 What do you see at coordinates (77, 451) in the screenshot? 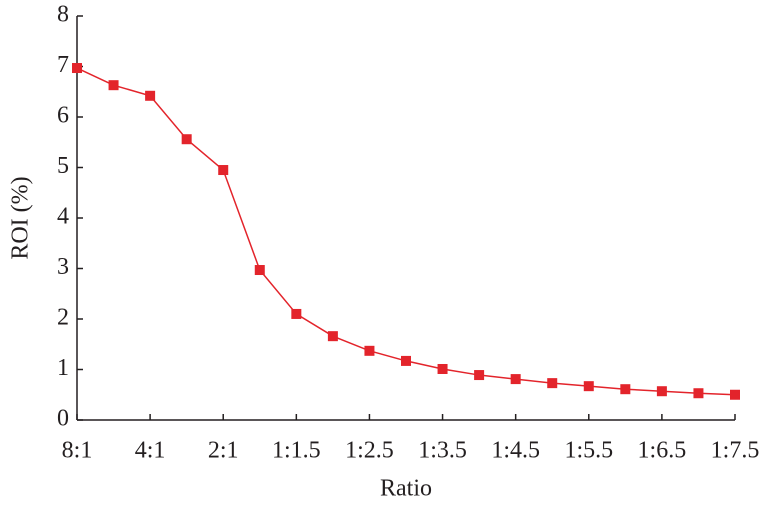
I see `x-tick-label: 8:1` at bounding box center [77, 451].